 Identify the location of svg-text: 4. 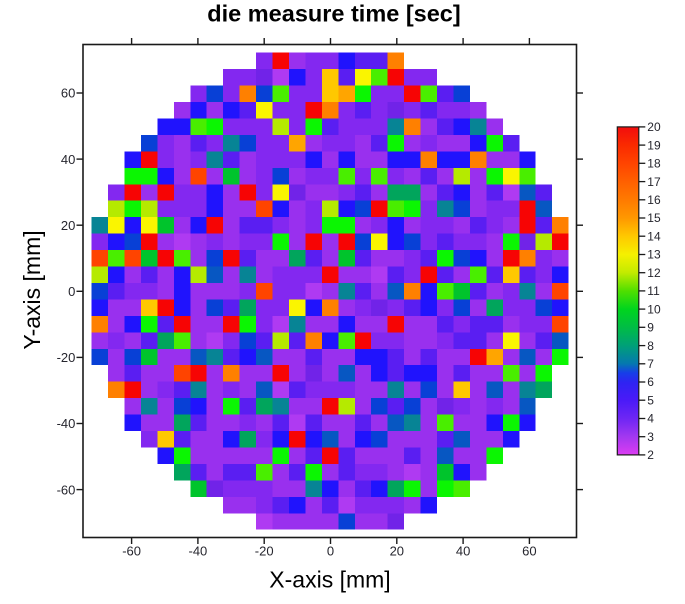
(650, 419).